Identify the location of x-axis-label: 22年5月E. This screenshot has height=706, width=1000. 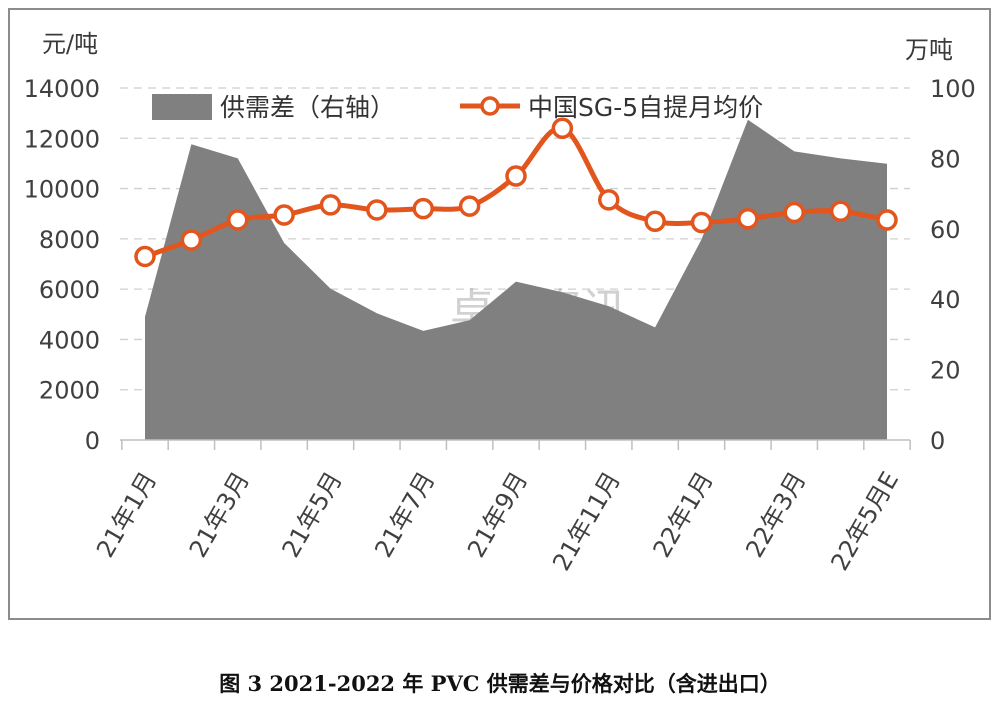
(864, 521).